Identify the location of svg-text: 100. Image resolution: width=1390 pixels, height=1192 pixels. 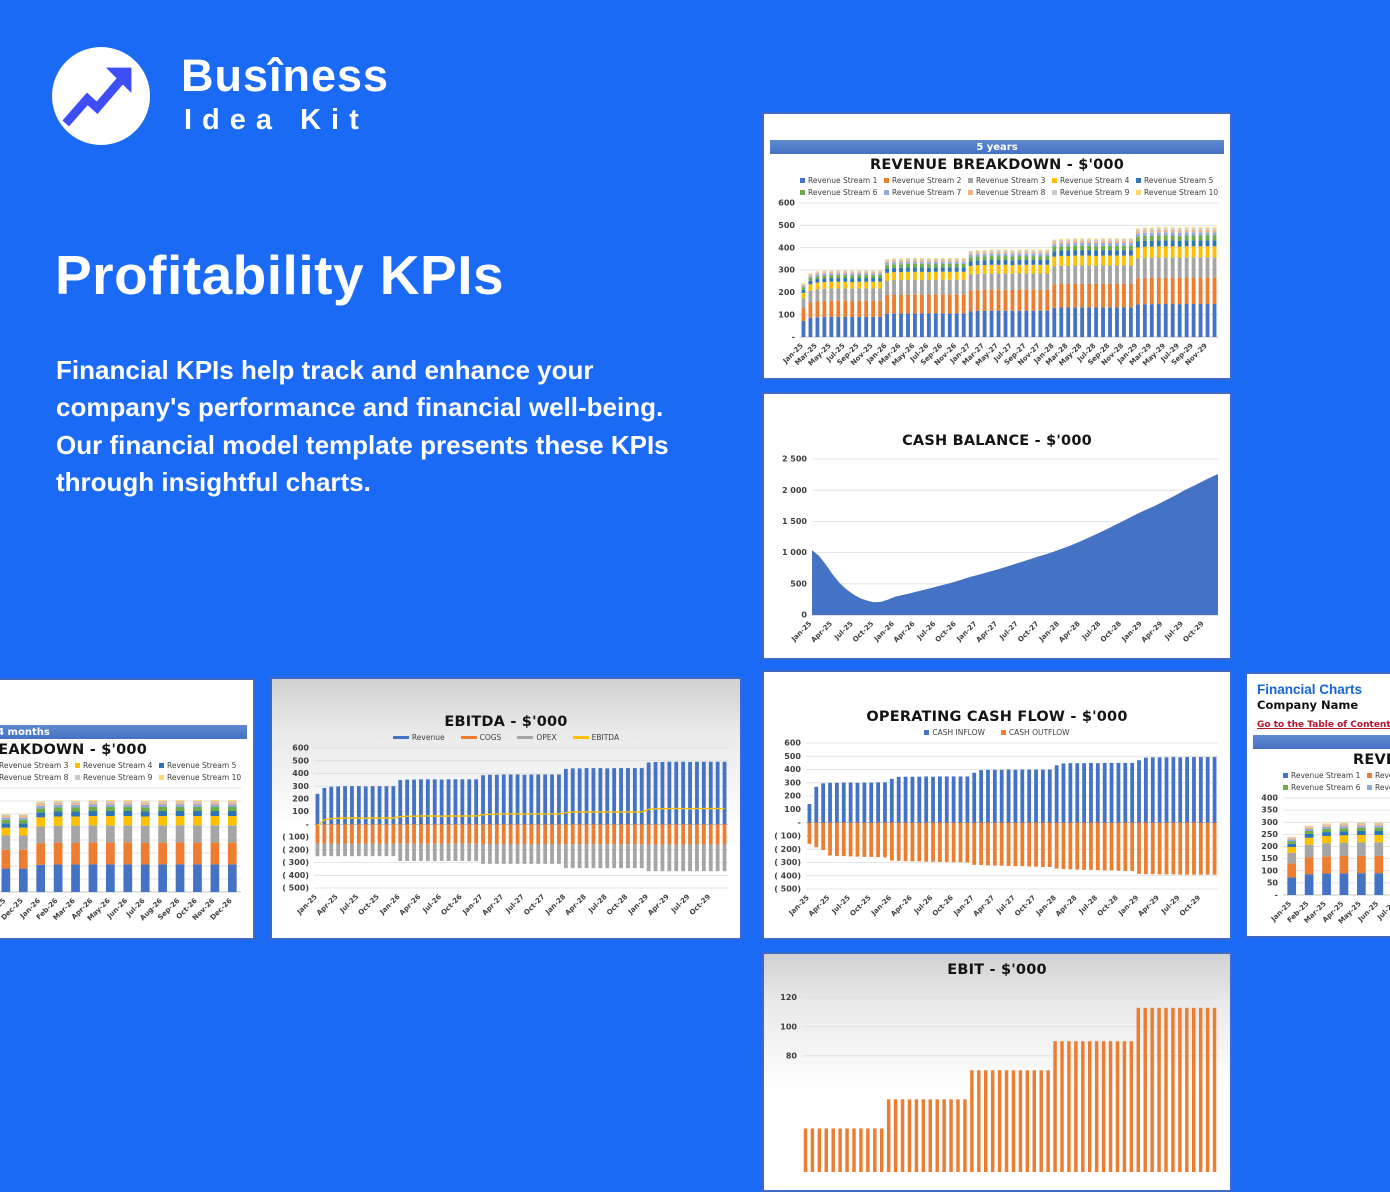
(792, 809).